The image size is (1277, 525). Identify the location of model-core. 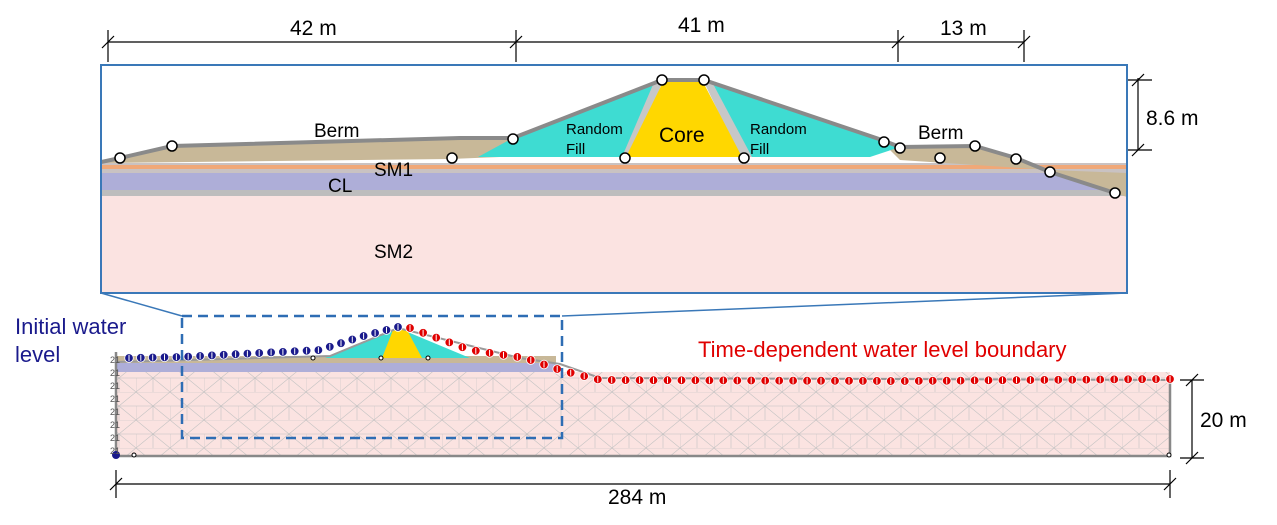
(402, 344).